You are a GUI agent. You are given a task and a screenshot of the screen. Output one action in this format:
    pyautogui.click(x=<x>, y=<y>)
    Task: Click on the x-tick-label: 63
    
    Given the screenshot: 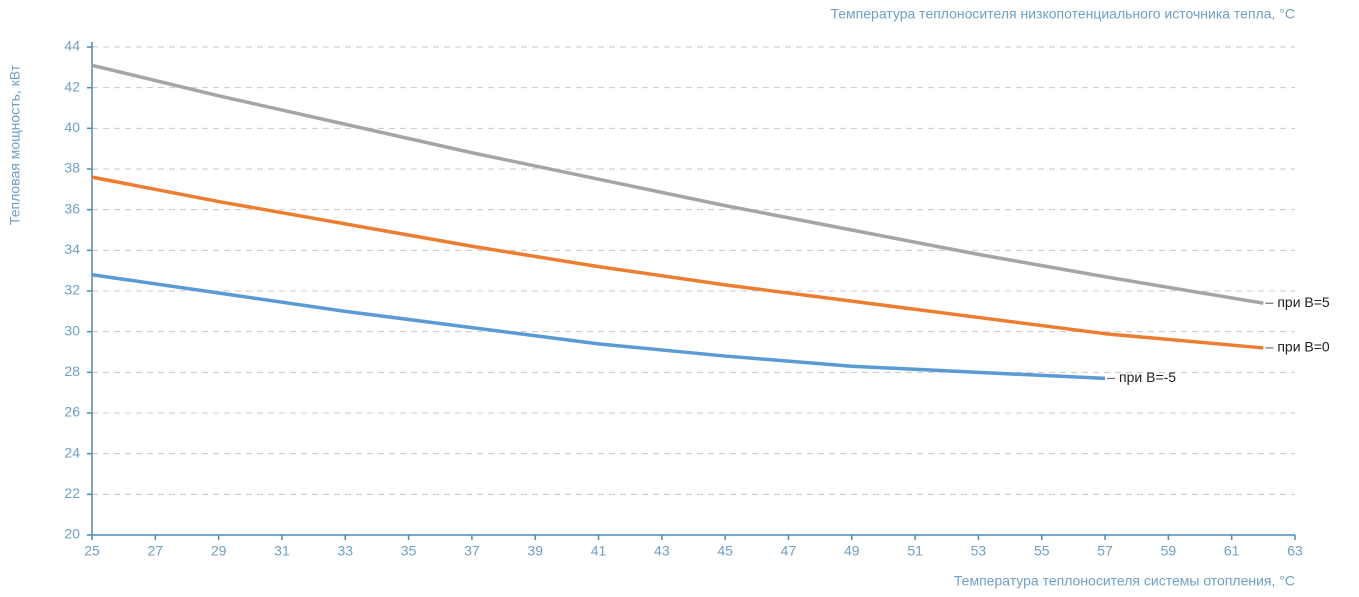 What is the action you would take?
    pyautogui.click(x=1295, y=551)
    